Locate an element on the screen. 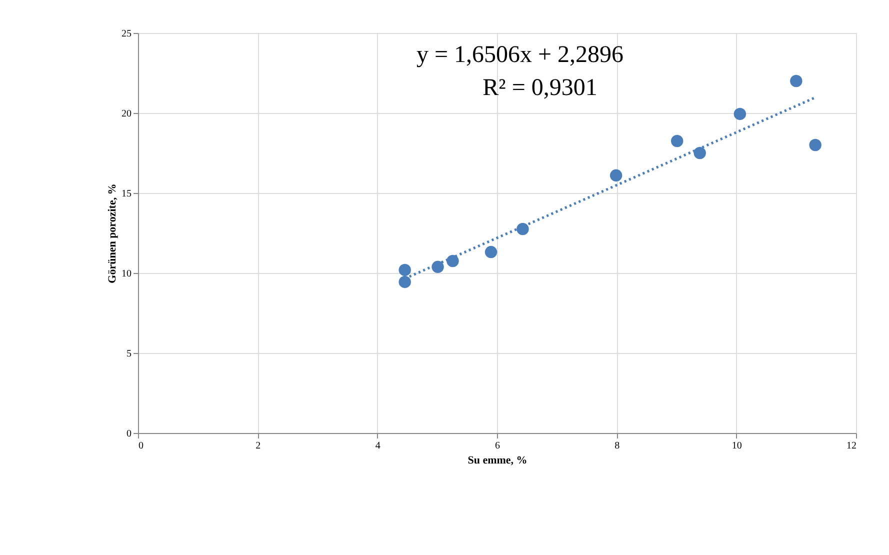  y-tick-label: 10 is located at coordinates (127, 274).